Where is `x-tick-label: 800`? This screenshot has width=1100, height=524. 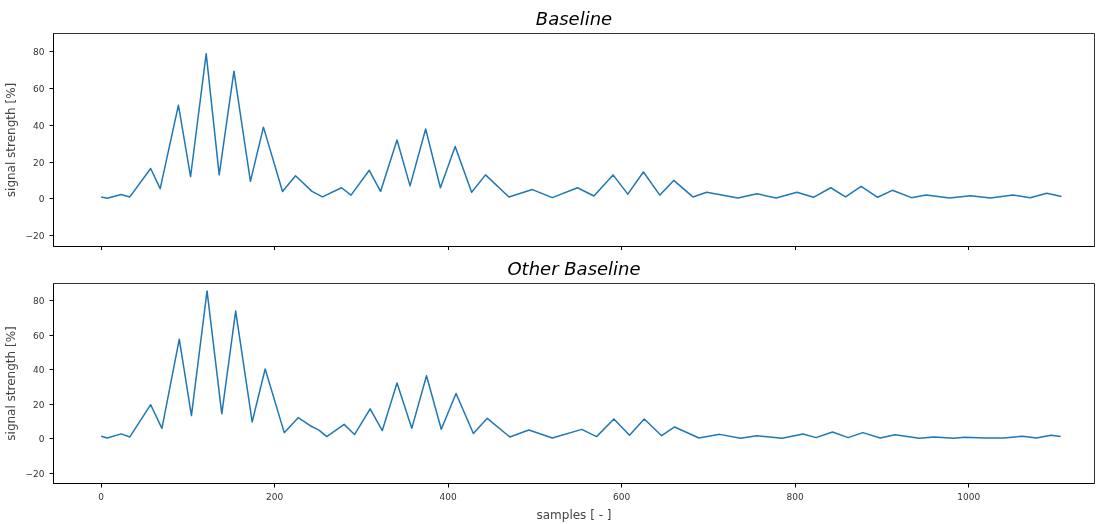
x-tick-label: 800 is located at coordinates (795, 496).